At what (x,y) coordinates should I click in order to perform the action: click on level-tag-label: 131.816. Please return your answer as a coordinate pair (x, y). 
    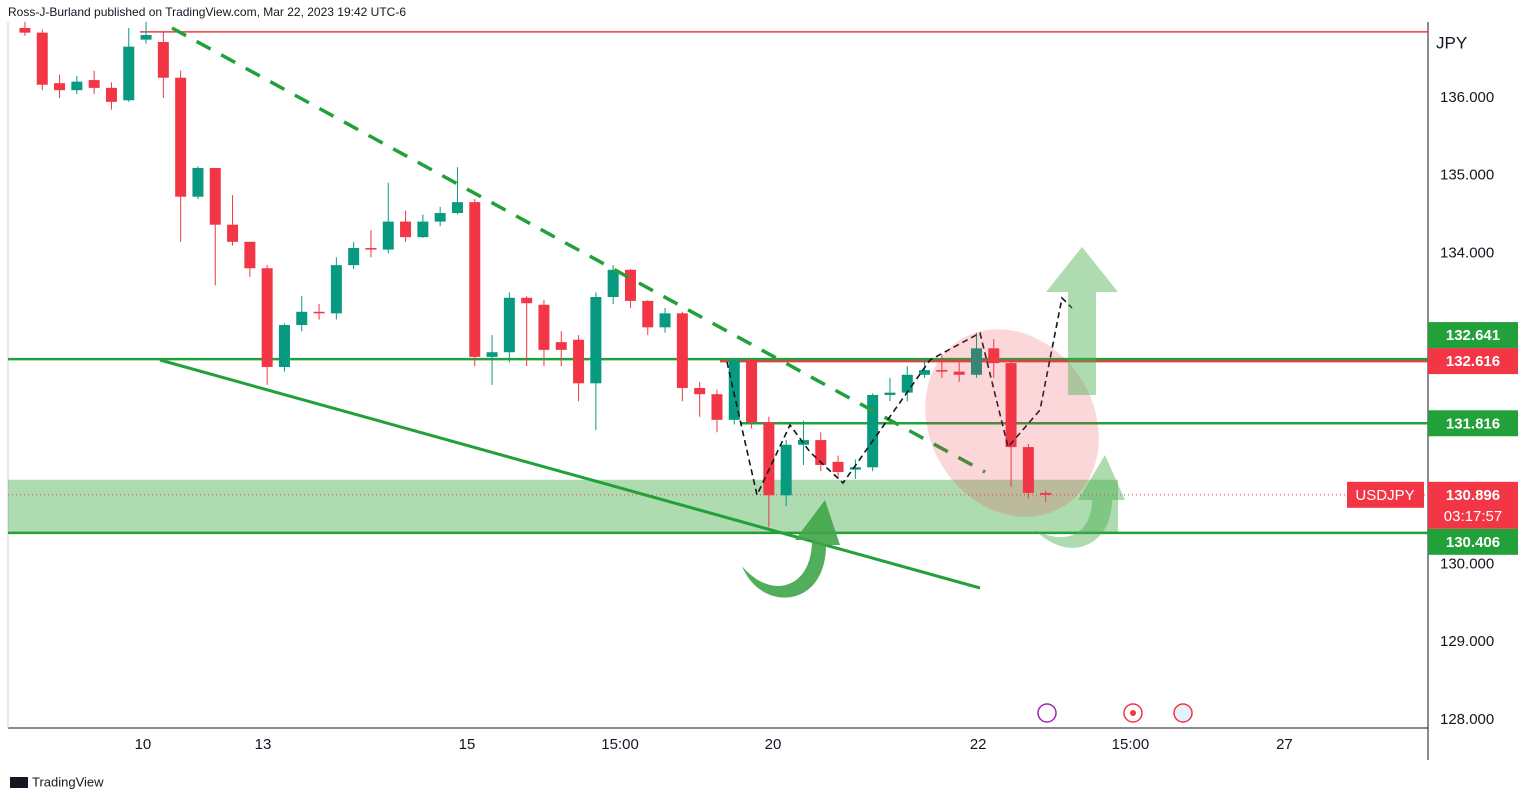
    Looking at the image, I should click on (1473, 423).